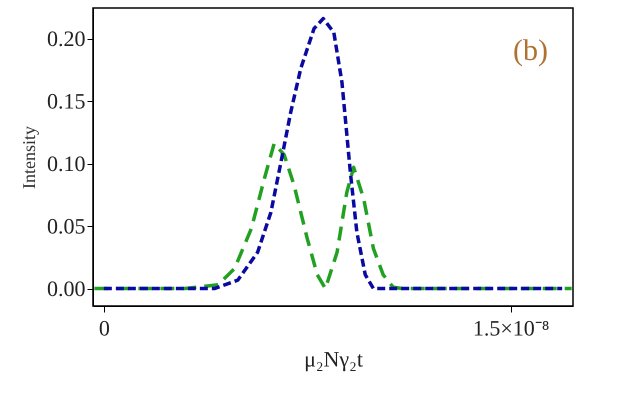  Describe the element at coordinates (530, 50) in the screenshot. I see `annotation: (b)` at that location.